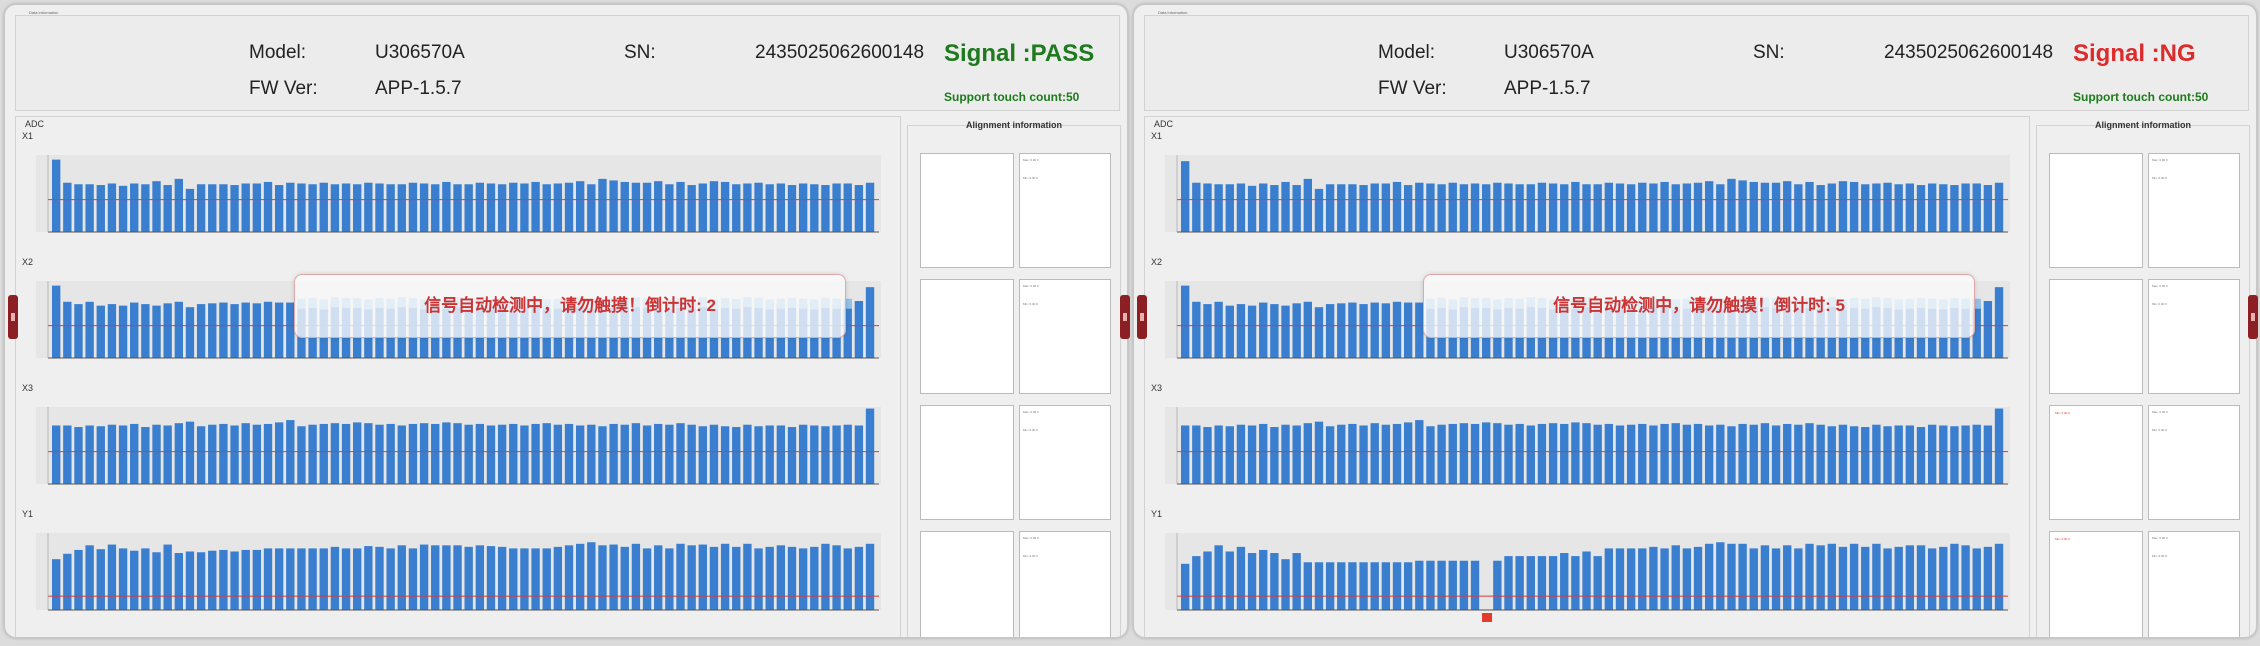  What do you see at coordinates (27, 514) in the screenshot?
I see `chart-title: Y1` at bounding box center [27, 514].